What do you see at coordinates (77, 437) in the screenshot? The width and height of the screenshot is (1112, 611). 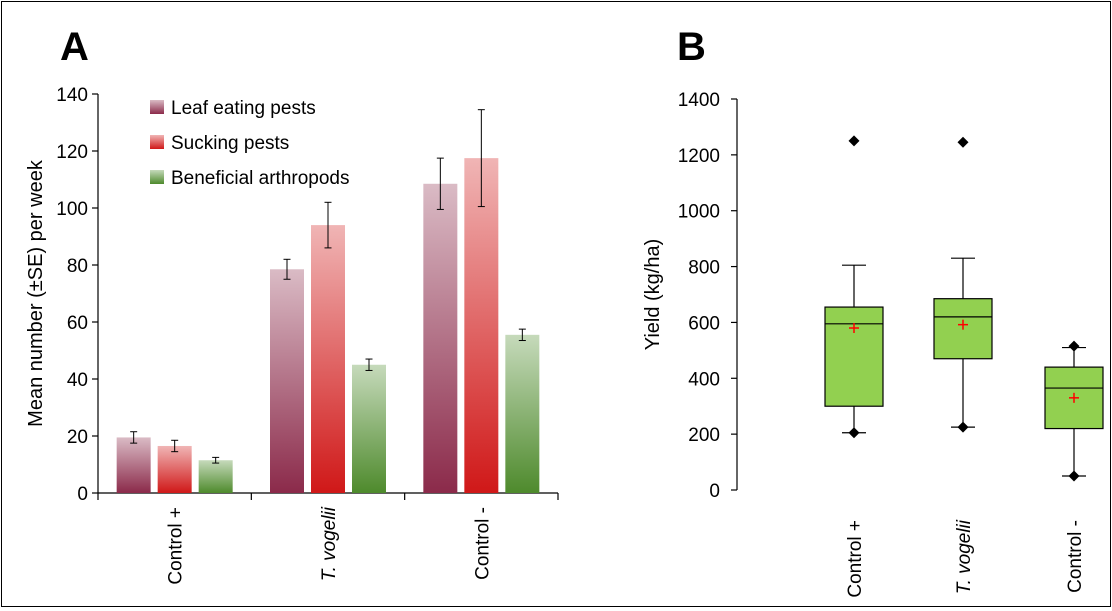 I see `y-tick-label: 20` at bounding box center [77, 437].